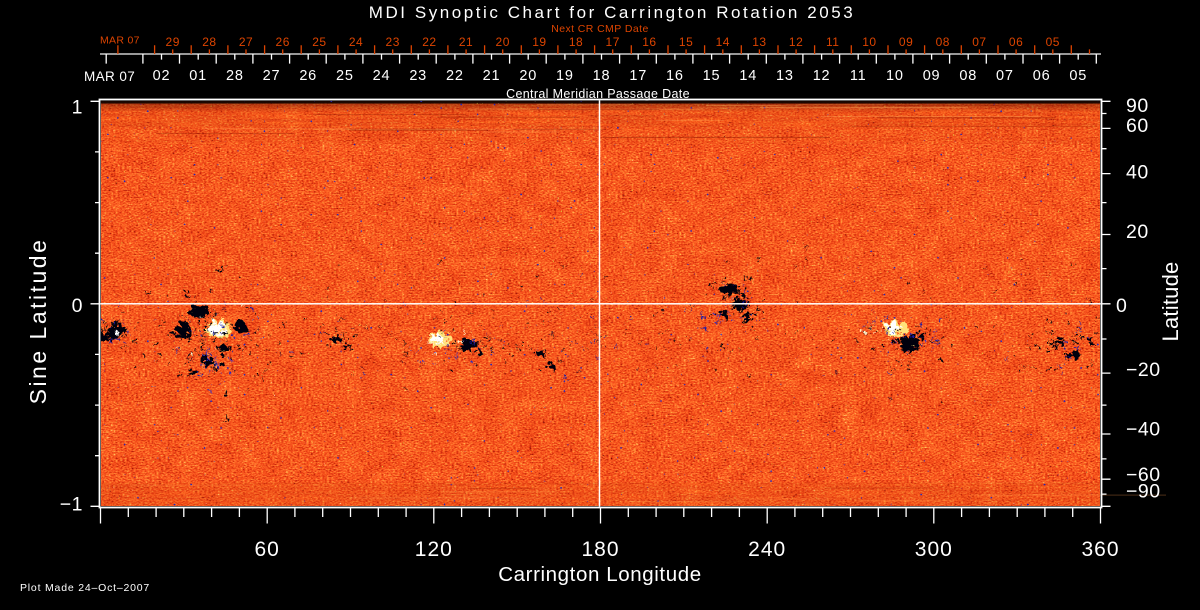 This screenshot has height=610, width=1200. What do you see at coordinates (71, 505) in the screenshot?
I see `svg-text: −1` at bounding box center [71, 505].